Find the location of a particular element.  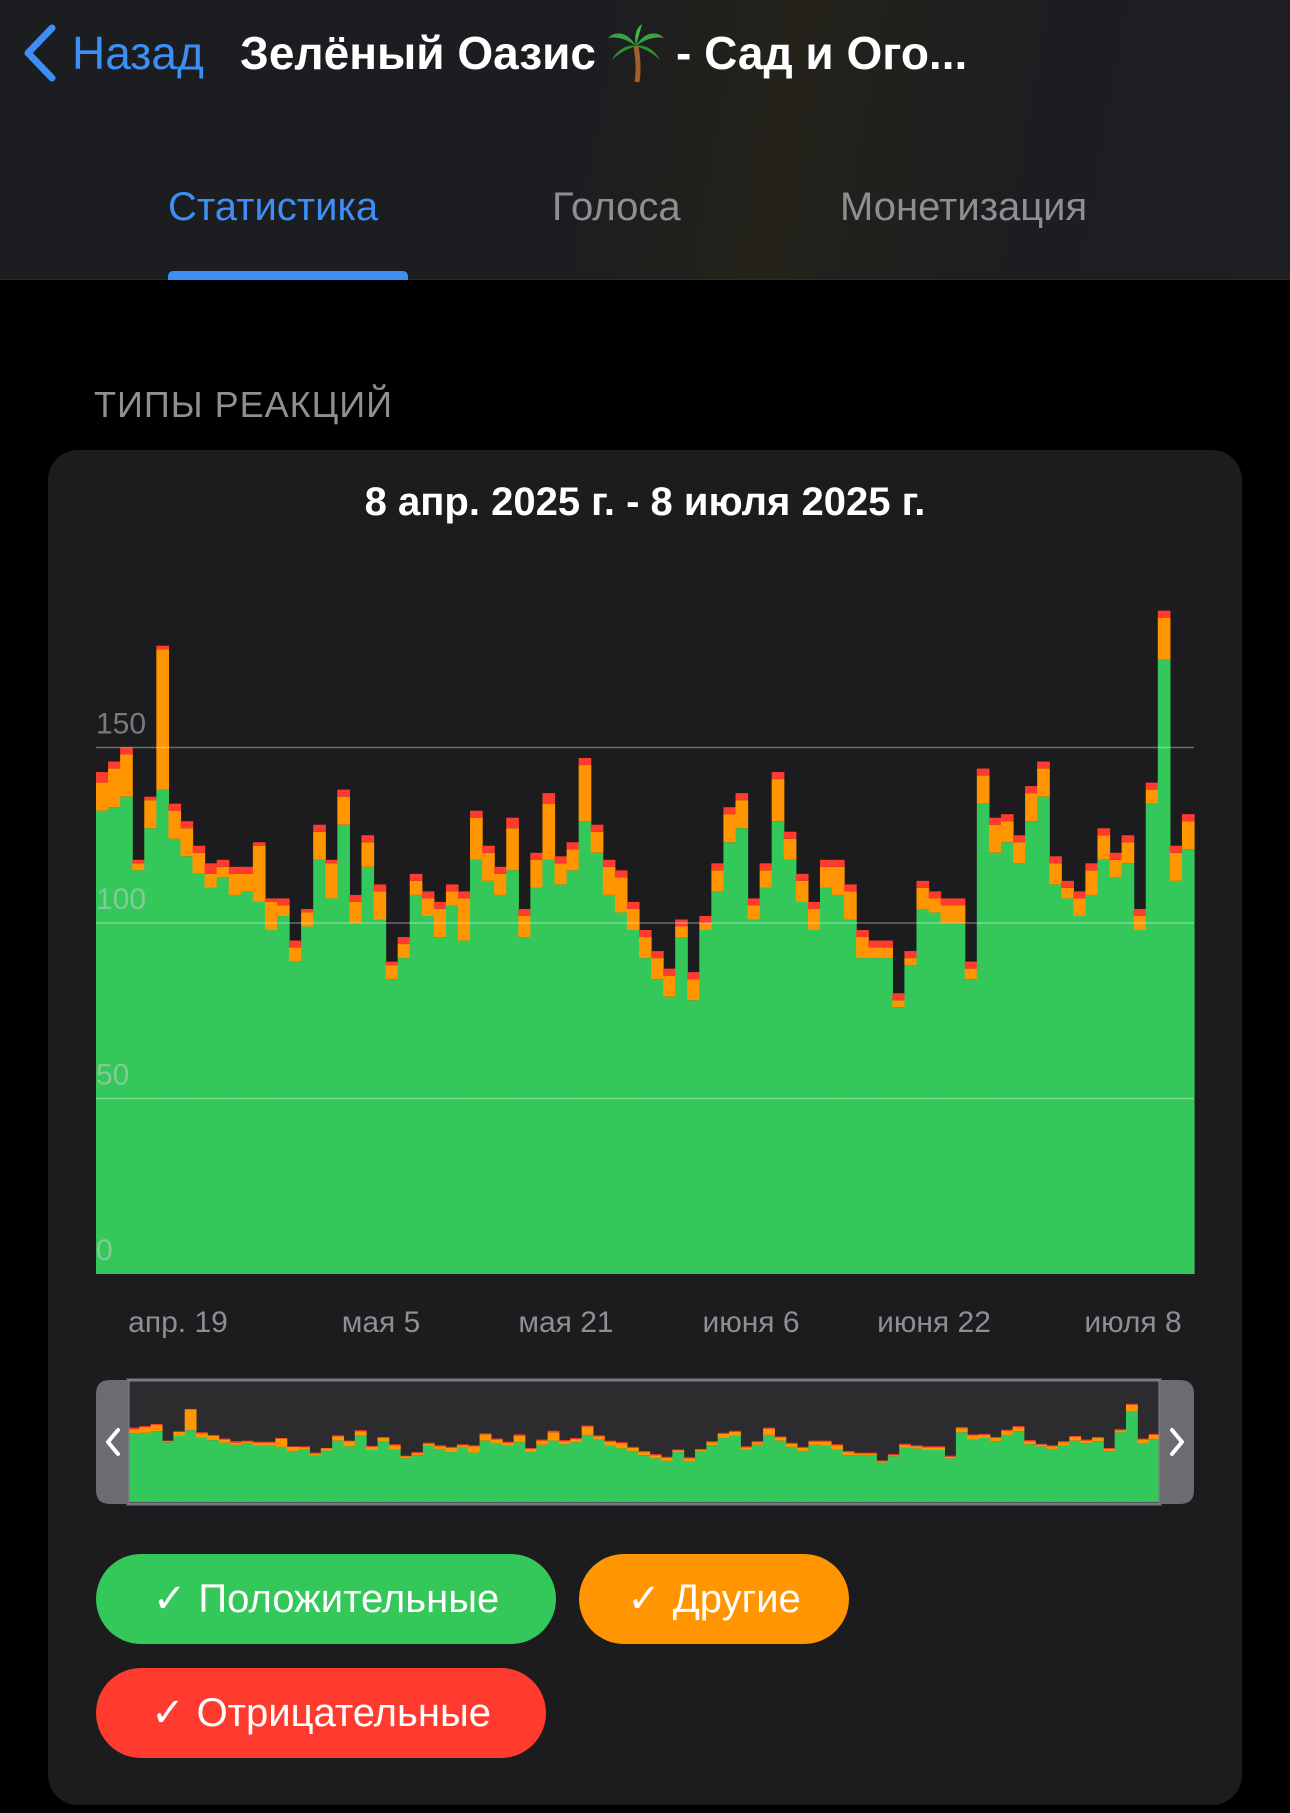

tab-monetization: Монетизация is located at coordinates (964, 207).